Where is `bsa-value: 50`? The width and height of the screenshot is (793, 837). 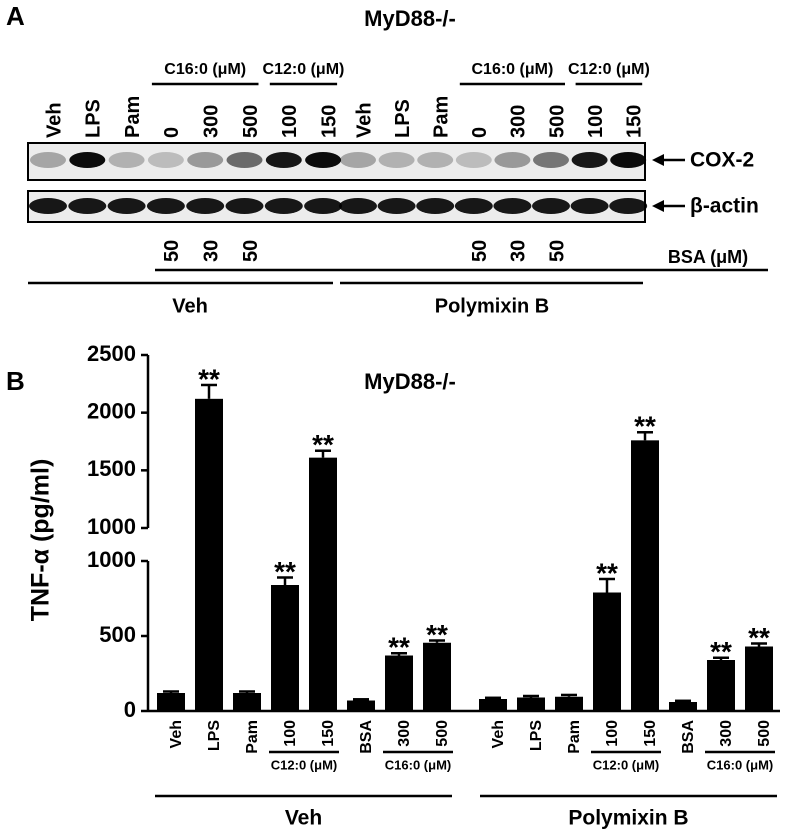 bsa-value: 50 is located at coordinates (172, 251).